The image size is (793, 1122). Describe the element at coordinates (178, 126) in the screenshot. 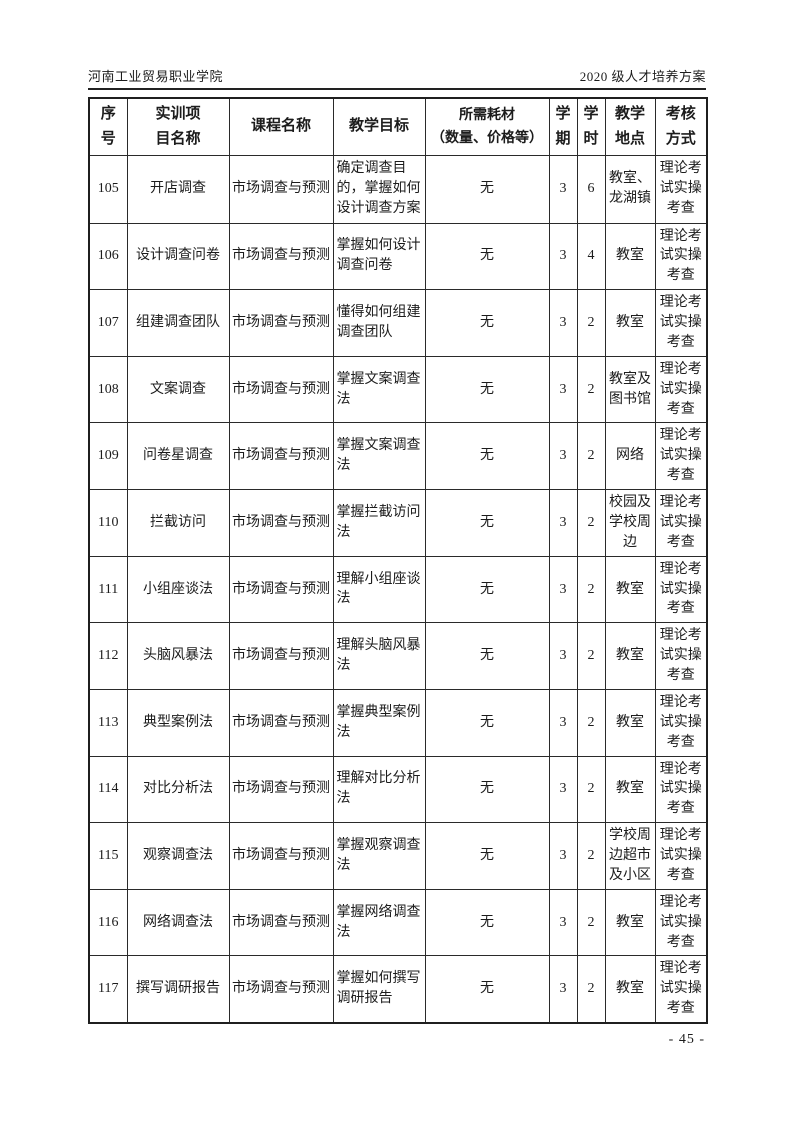

I see `column-header-project: 实训项 目名称` at that location.